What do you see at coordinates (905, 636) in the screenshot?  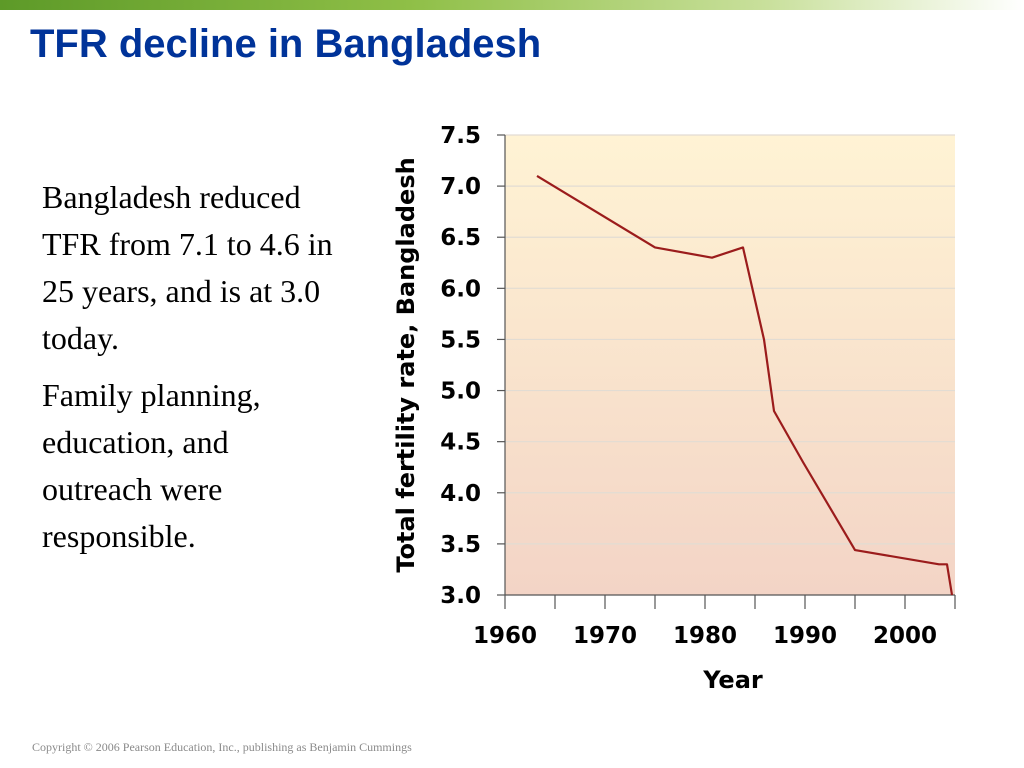 I see `x-tick-label: 2000` at bounding box center [905, 636].